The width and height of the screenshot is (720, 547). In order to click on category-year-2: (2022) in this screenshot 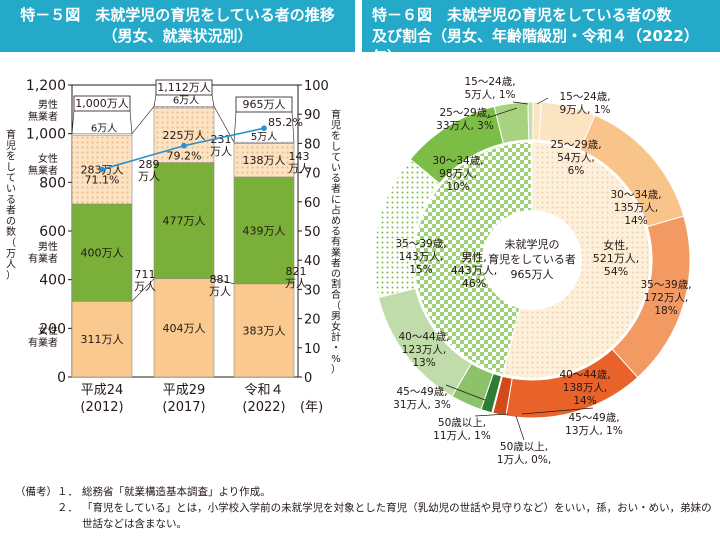, I will do `click(263, 407)`.